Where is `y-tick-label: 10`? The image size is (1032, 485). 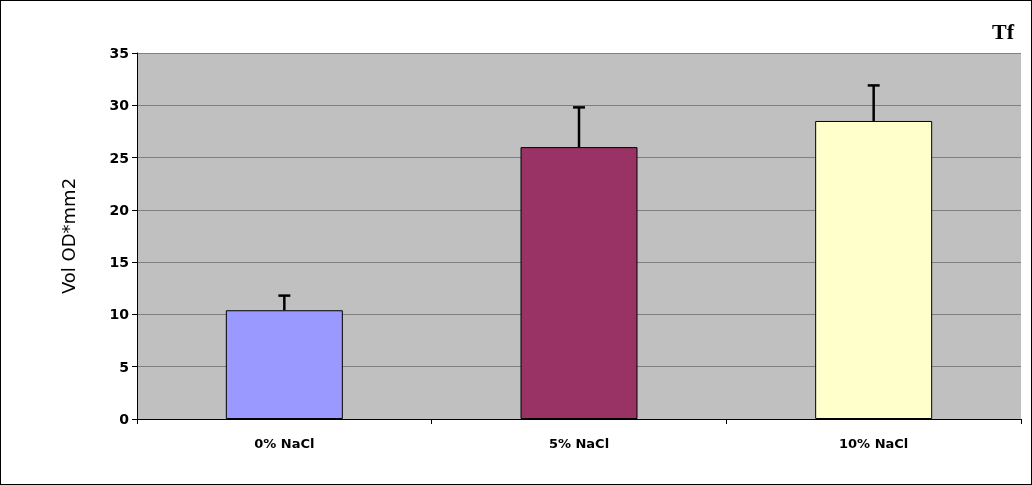
y-tick-label: 10 is located at coordinates (119, 314).